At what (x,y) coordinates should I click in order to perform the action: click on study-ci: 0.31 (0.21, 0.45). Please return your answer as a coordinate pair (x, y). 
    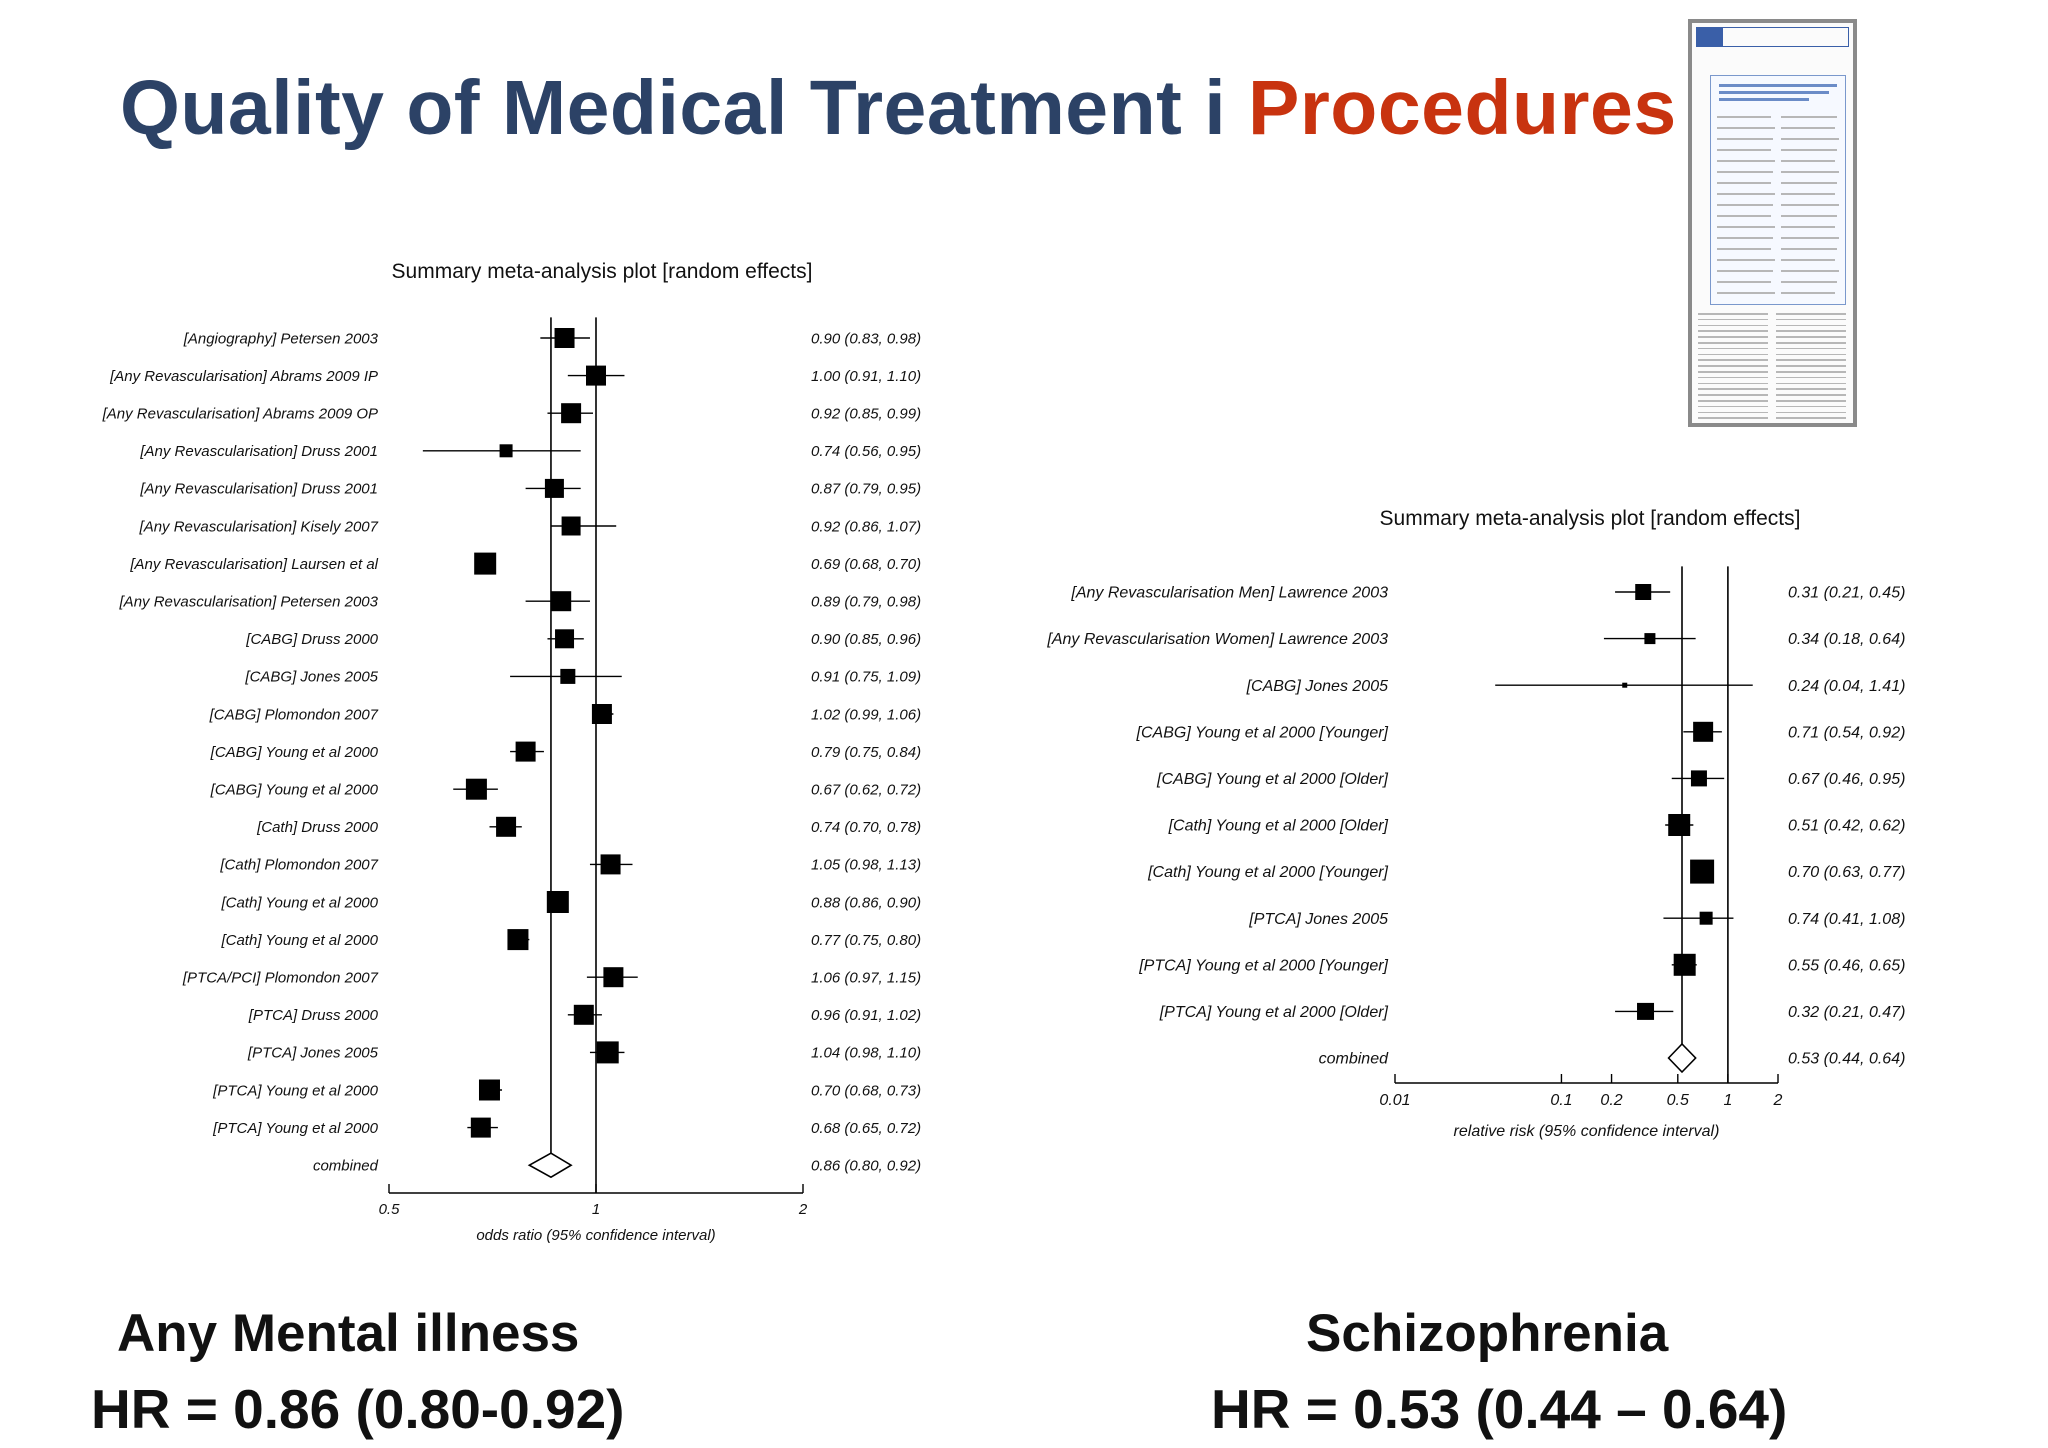
    Looking at the image, I should click on (1846, 593).